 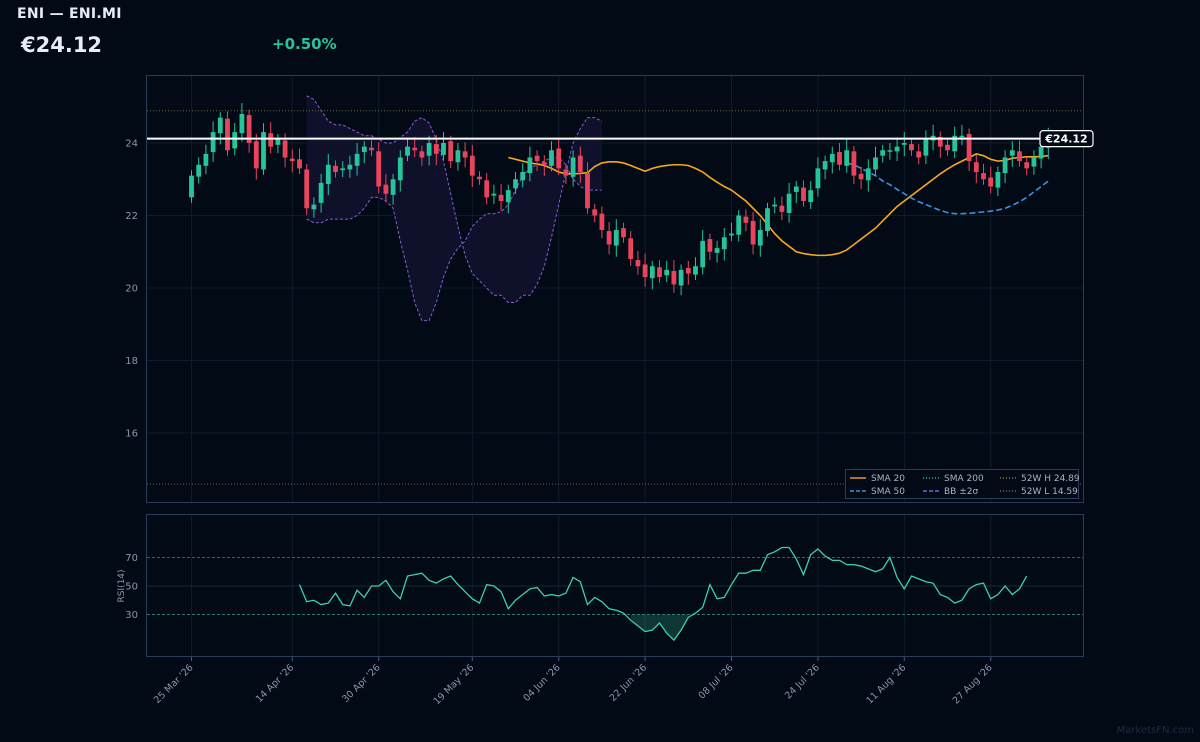 I want to click on sma20-line, so click(x=778, y=205).